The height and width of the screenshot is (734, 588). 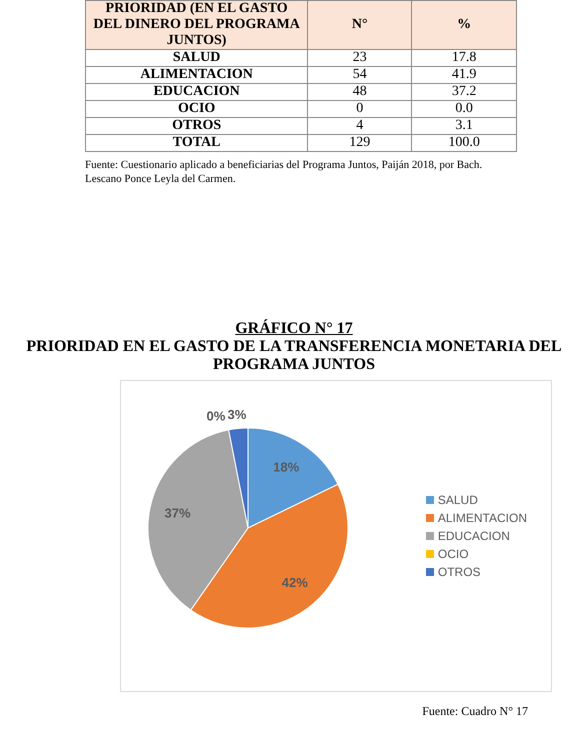 I want to click on legend-label: SALUD, so click(x=458, y=500).